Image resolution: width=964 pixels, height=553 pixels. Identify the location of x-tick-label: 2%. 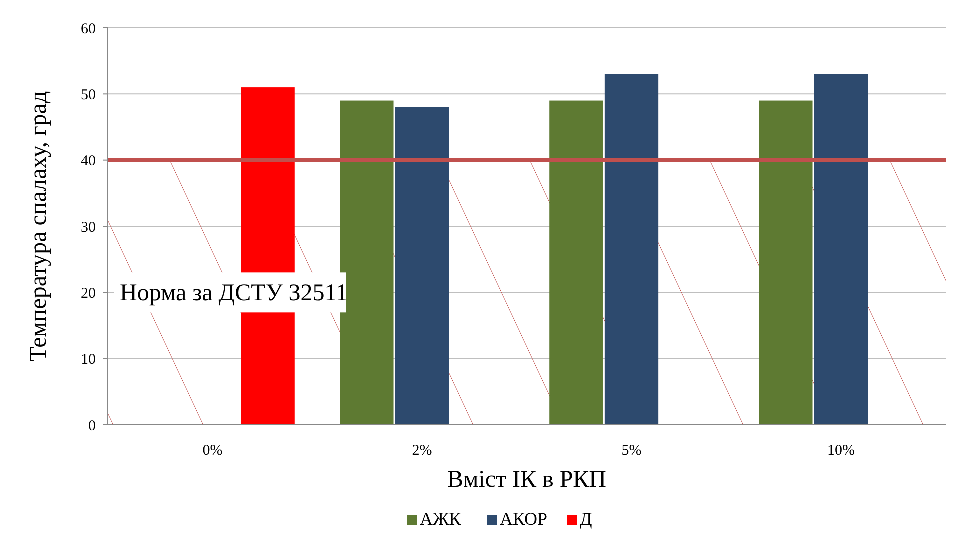
(422, 451).